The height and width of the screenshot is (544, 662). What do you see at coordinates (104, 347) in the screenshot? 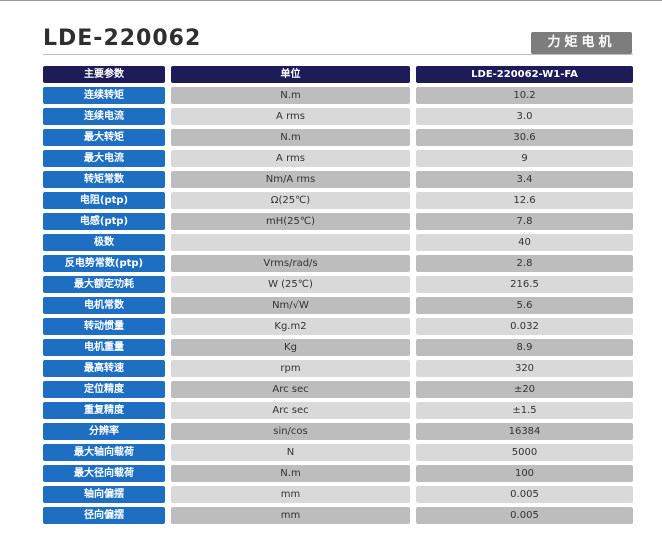
I see `param-cell: 电机重量` at bounding box center [104, 347].